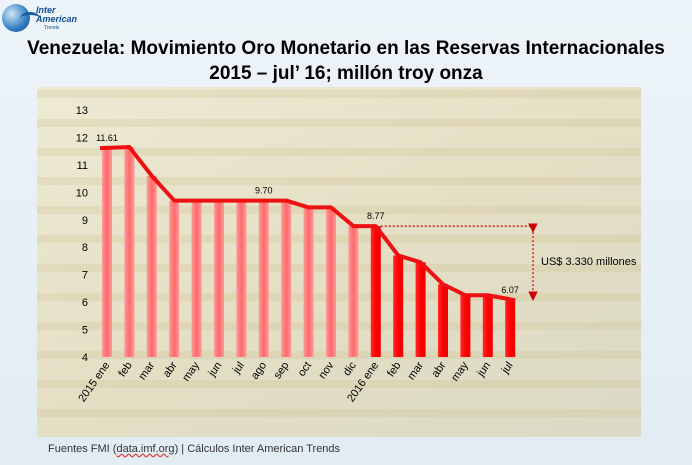  Describe the element at coordinates (508, 262) in the screenshot. I see `difference-annotation: US$ 3.330 millones` at that location.